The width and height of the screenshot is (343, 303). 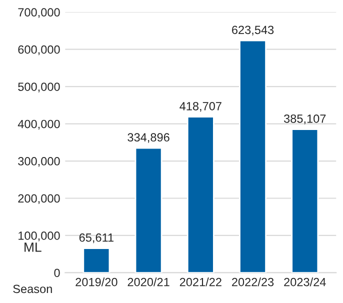 What do you see at coordinates (253, 31) in the screenshot?
I see `data-label: 623,543` at bounding box center [253, 31].